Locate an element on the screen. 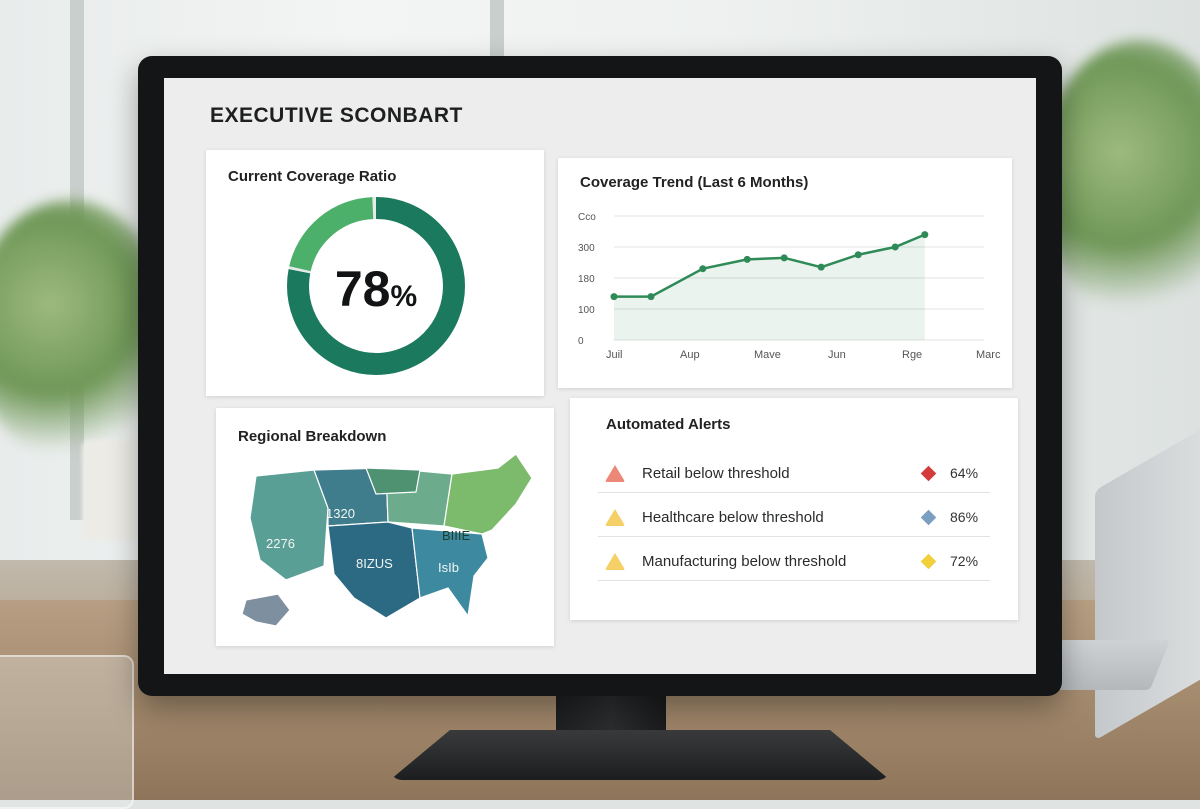 The height and width of the screenshot is (809, 1200). x-tick-label: Marc is located at coordinates (988, 355).